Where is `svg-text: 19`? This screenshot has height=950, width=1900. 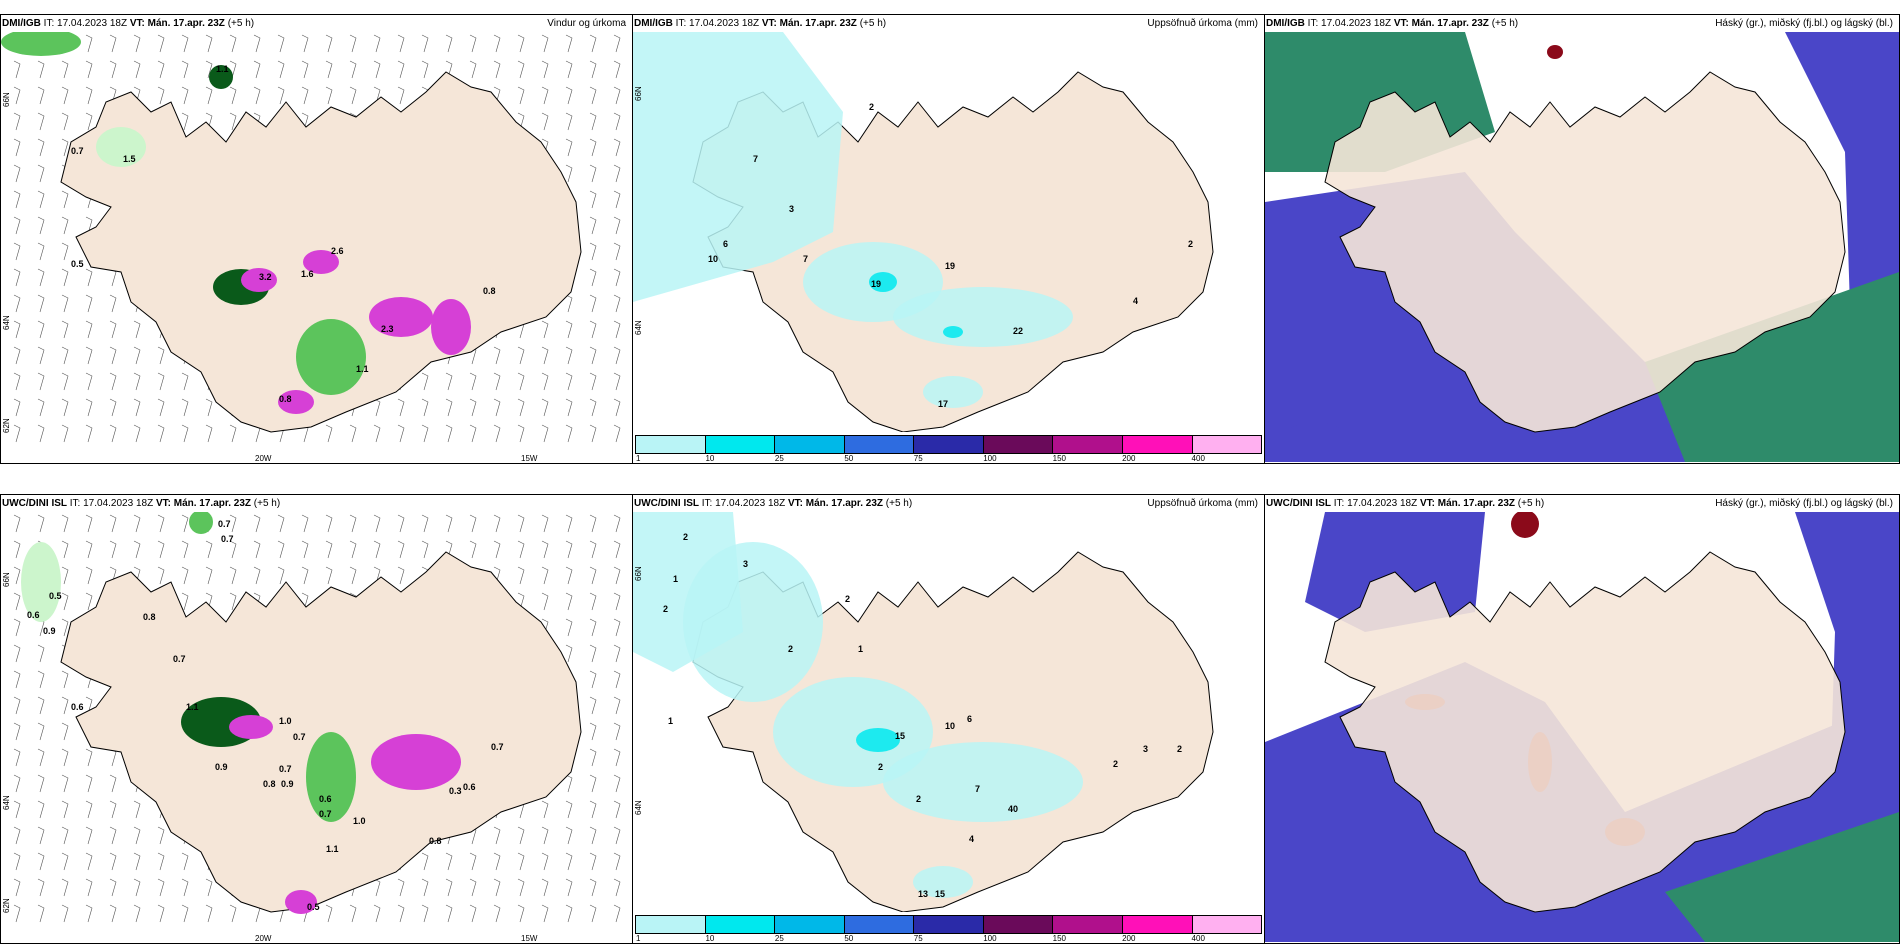 svg-text: 19 is located at coordinates (950, 266).